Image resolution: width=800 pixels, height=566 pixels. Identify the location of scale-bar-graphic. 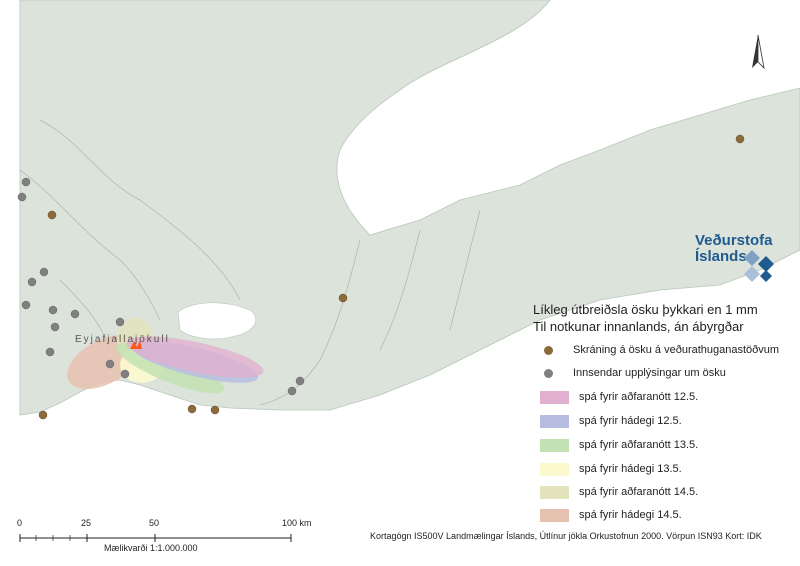
(155, 538).